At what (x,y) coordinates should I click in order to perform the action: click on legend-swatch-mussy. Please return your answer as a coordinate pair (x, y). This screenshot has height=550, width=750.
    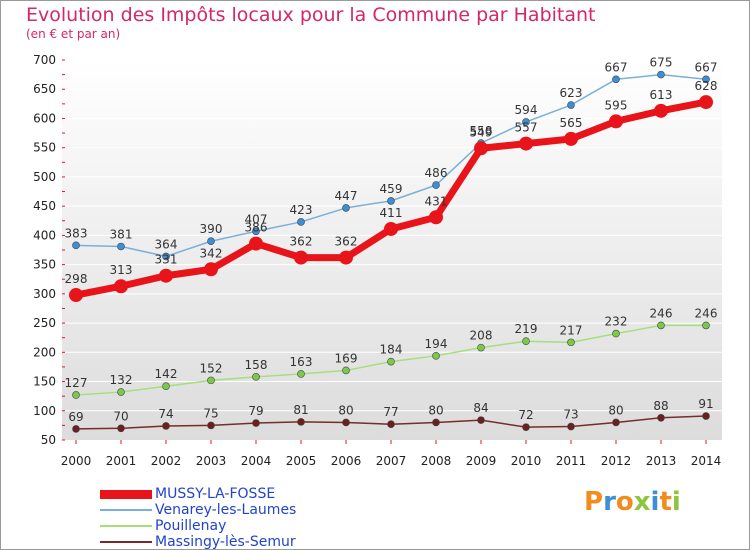
    Looking at the image, I should click on (126, 494).